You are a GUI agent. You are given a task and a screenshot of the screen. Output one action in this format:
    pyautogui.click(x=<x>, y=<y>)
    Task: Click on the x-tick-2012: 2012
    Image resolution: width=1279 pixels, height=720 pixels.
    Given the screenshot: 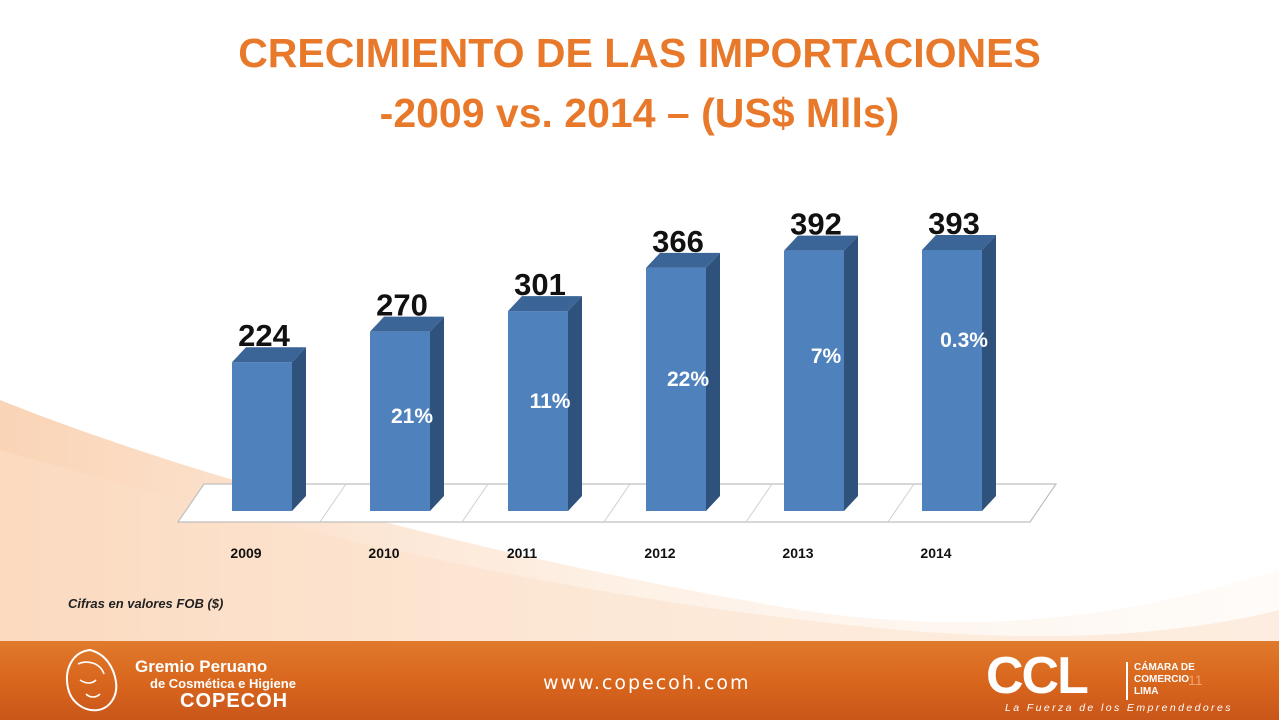 What is the action you would take?
    pyautogui.click(x=659, y=553)
    